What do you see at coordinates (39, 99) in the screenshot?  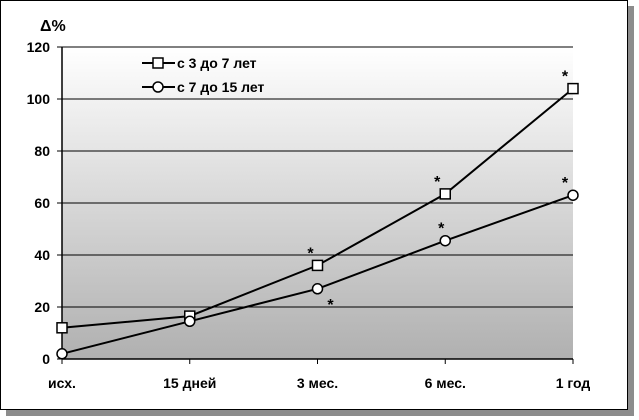 I see `y-tick-label: 100` at bounding box center [39, 99].